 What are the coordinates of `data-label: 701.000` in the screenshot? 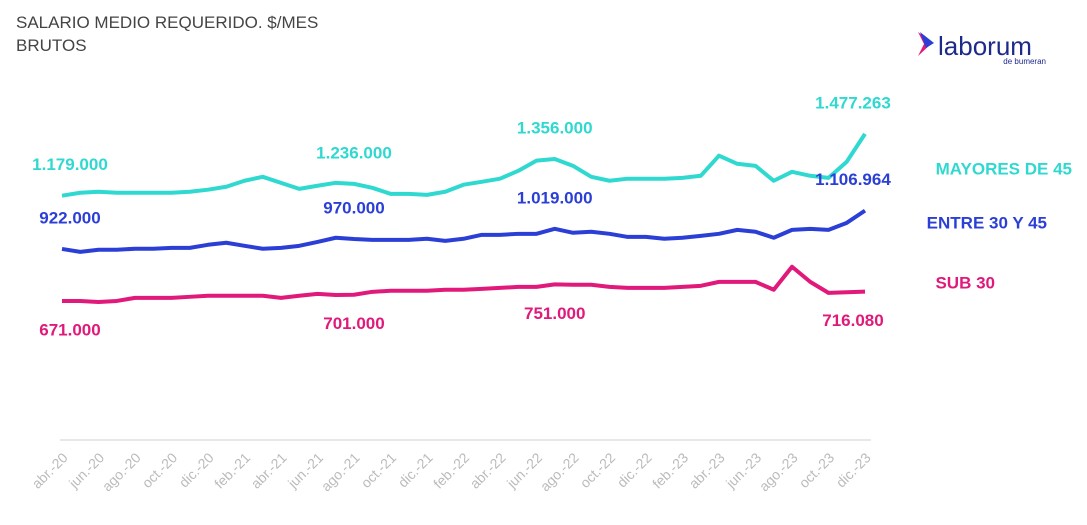 It's located at (353, 323).